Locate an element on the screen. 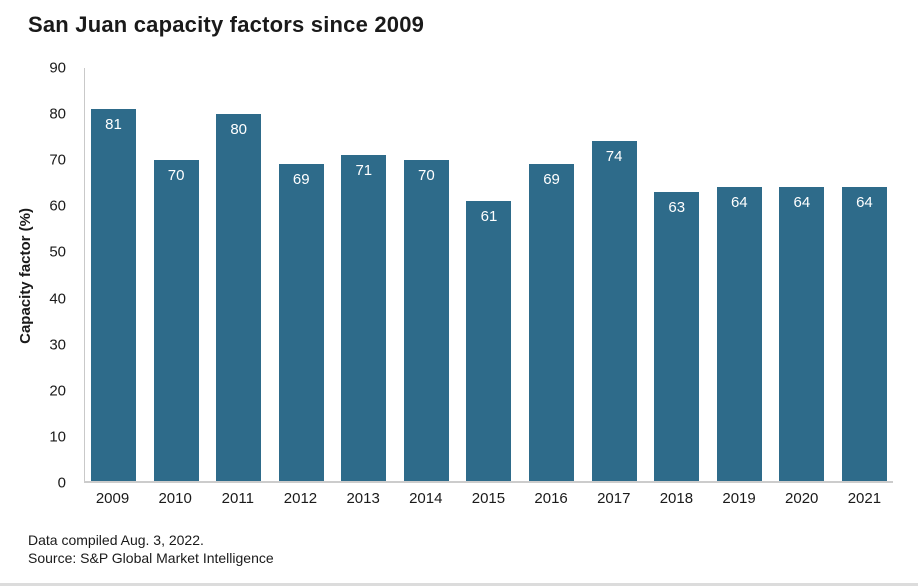 Image resolution: width=918 pixels, height=588 pixels. bar-2012: 69 is located at coordinates (301, 322).